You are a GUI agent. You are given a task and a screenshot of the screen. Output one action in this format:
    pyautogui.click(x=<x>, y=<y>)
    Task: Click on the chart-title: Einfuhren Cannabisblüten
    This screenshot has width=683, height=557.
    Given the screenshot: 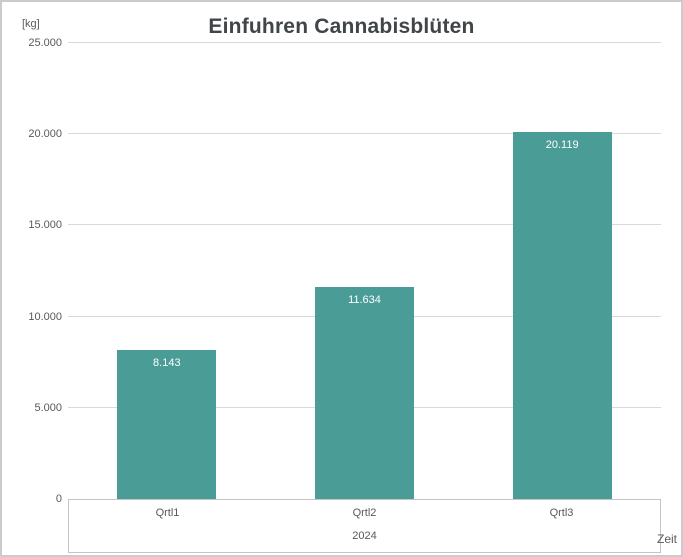 What is the action you would take?
    pyautogui.click(x=341, y=26)
    